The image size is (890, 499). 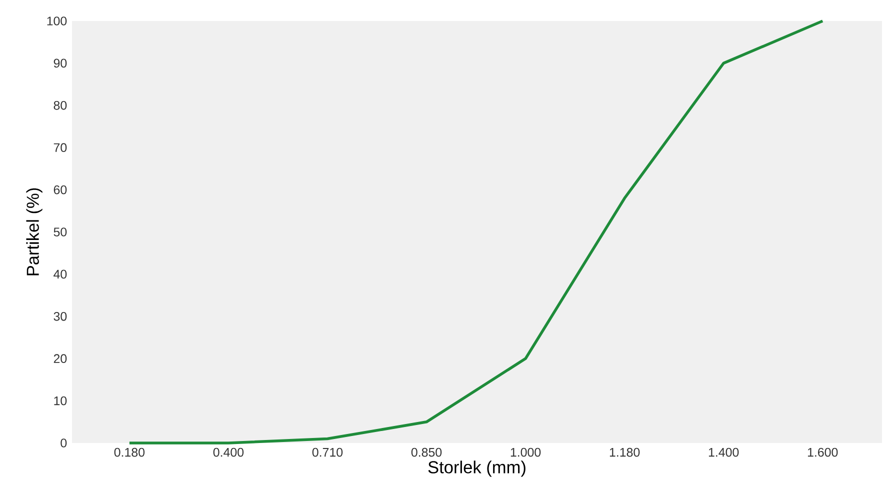 What do you see at coordinates (823, 452) in the screenshot?
I see `x-tick-label: 1.600` at bounding box center [823, 452].